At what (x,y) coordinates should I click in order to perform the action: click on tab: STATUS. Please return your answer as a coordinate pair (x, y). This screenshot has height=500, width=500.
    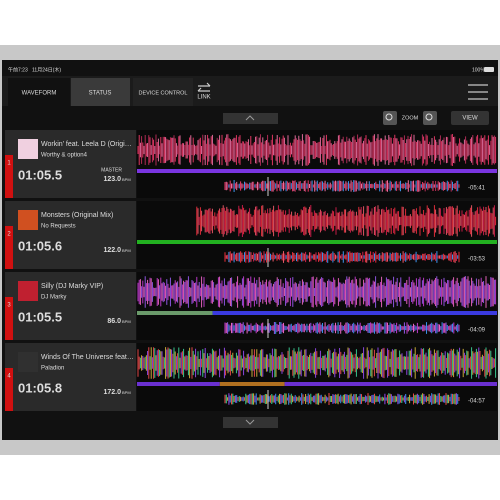
    Looking at the image, I should click on (100, 94).